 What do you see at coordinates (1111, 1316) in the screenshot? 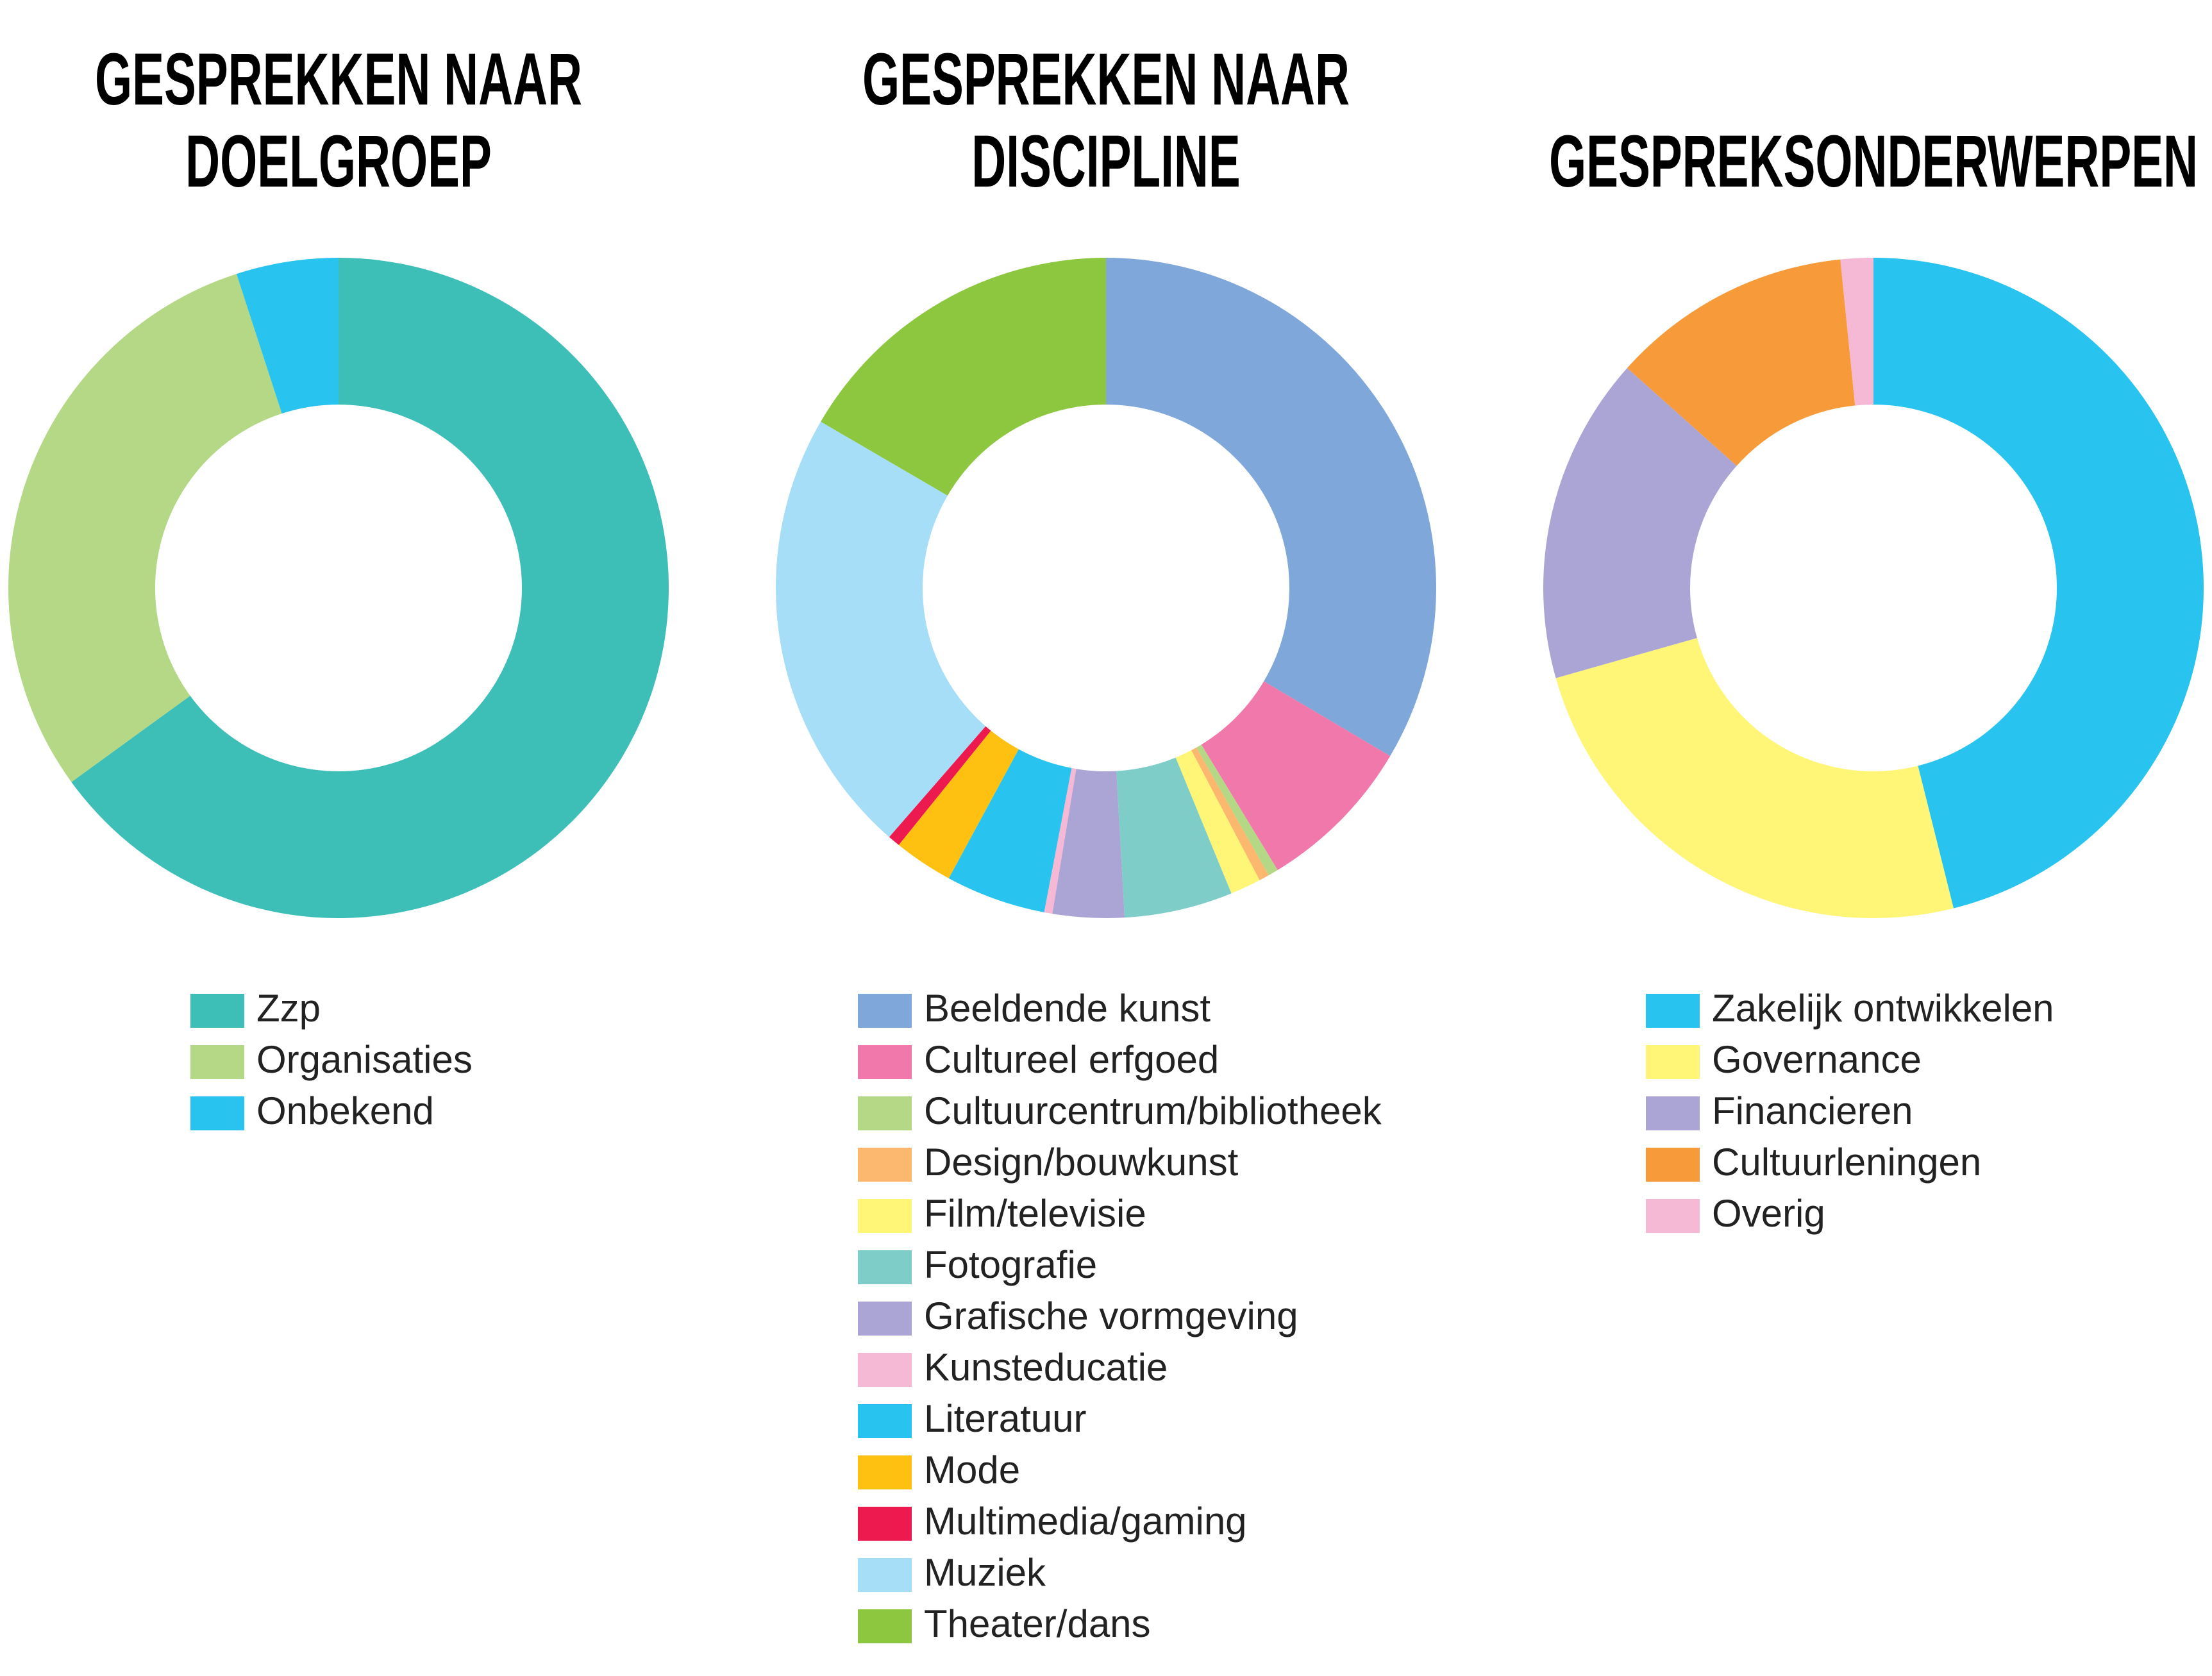
I see `legend-label: Grafische vormgeving` at bounding box center [1111, 1316].